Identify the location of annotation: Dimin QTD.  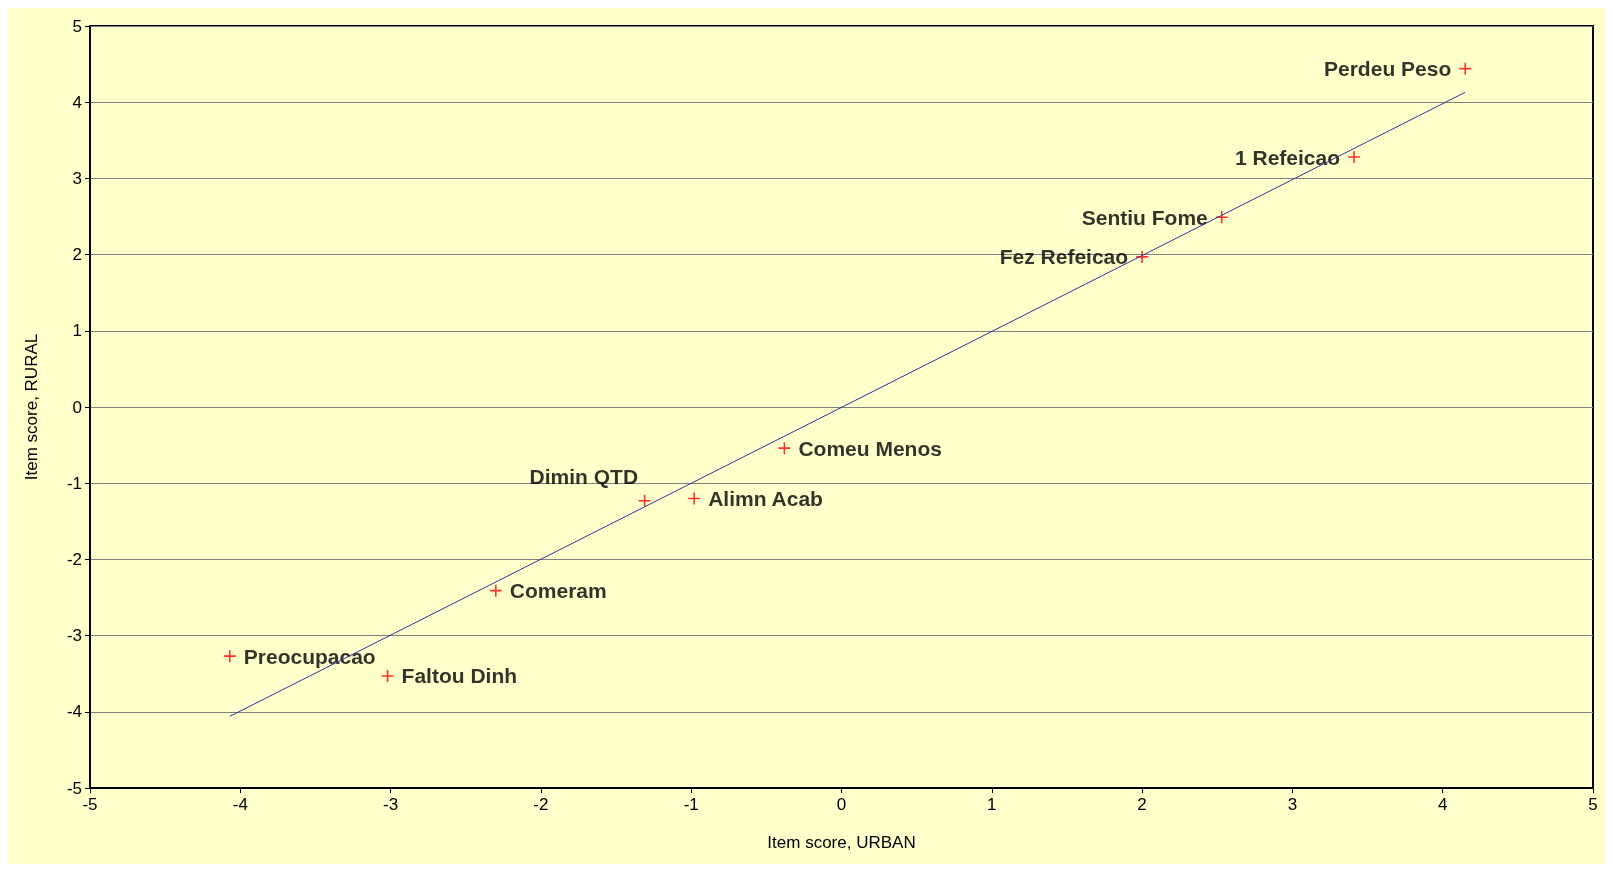
(584, 476).